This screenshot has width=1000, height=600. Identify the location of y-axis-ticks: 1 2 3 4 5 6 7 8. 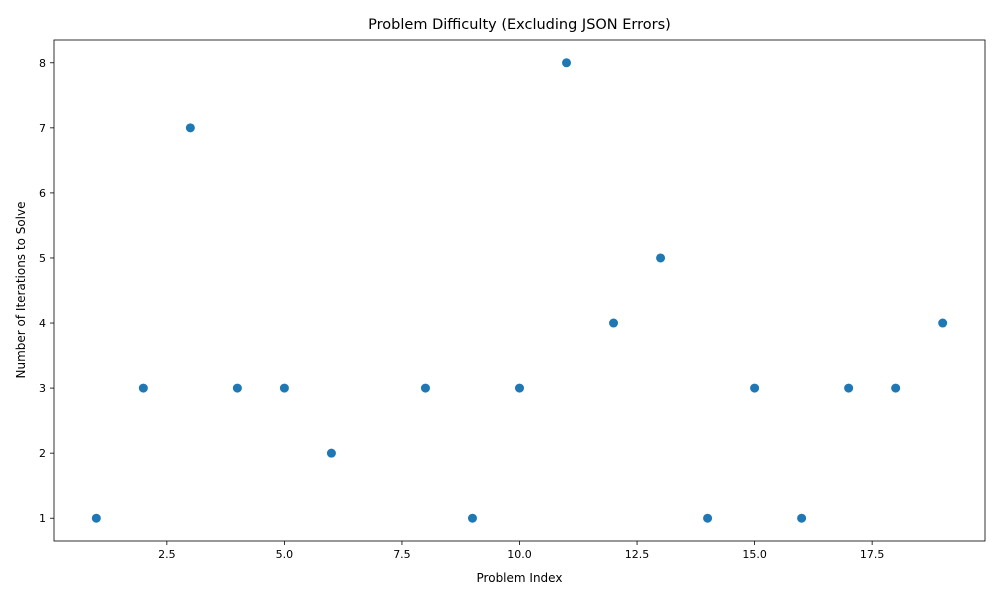
(46, 291).